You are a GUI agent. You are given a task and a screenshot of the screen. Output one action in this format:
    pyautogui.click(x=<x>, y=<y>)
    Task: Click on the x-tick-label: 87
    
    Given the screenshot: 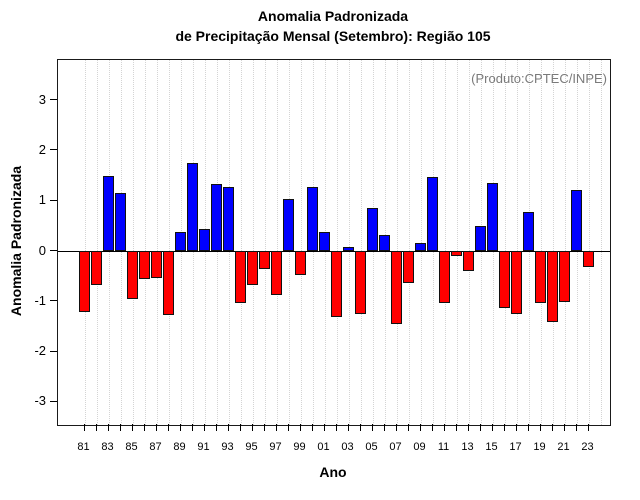 What is the action you would take?
    pyautogui.click(x=155, y=447)
    